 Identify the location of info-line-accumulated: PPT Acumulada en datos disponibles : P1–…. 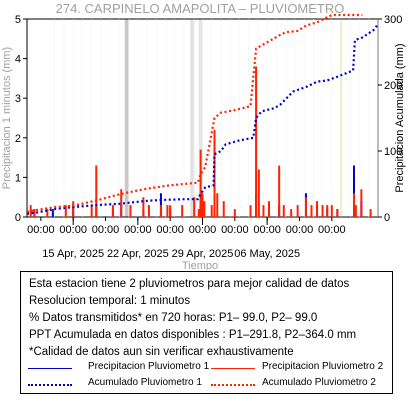
(193, 335).